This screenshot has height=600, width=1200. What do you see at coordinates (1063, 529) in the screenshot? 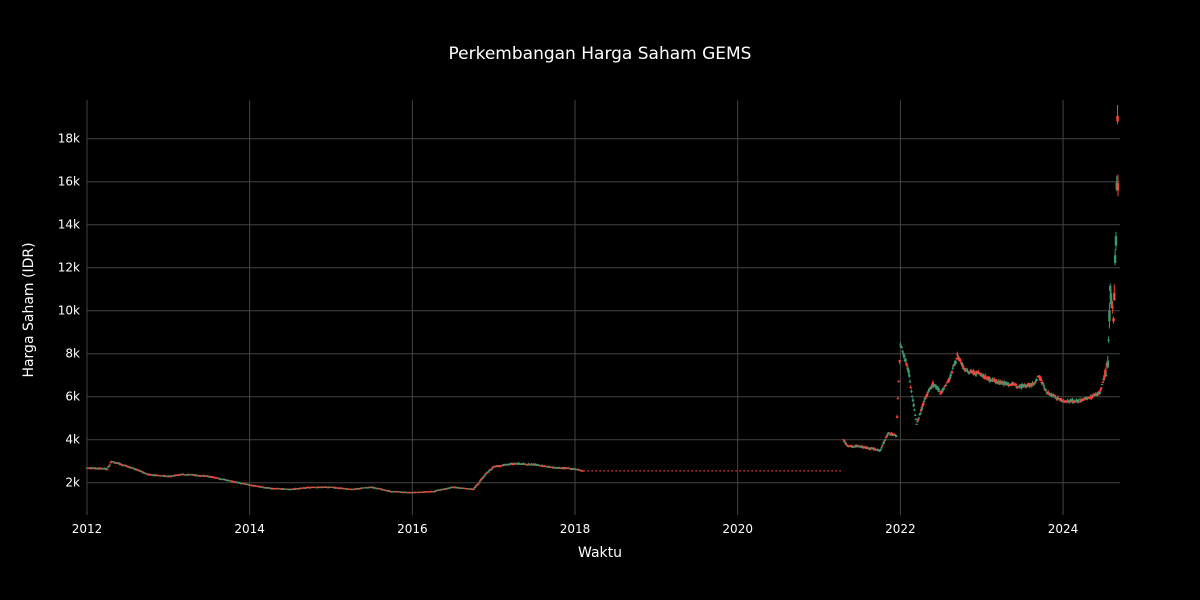
I see `x-tick-label: 2024` at bounding box center [1063, 529].